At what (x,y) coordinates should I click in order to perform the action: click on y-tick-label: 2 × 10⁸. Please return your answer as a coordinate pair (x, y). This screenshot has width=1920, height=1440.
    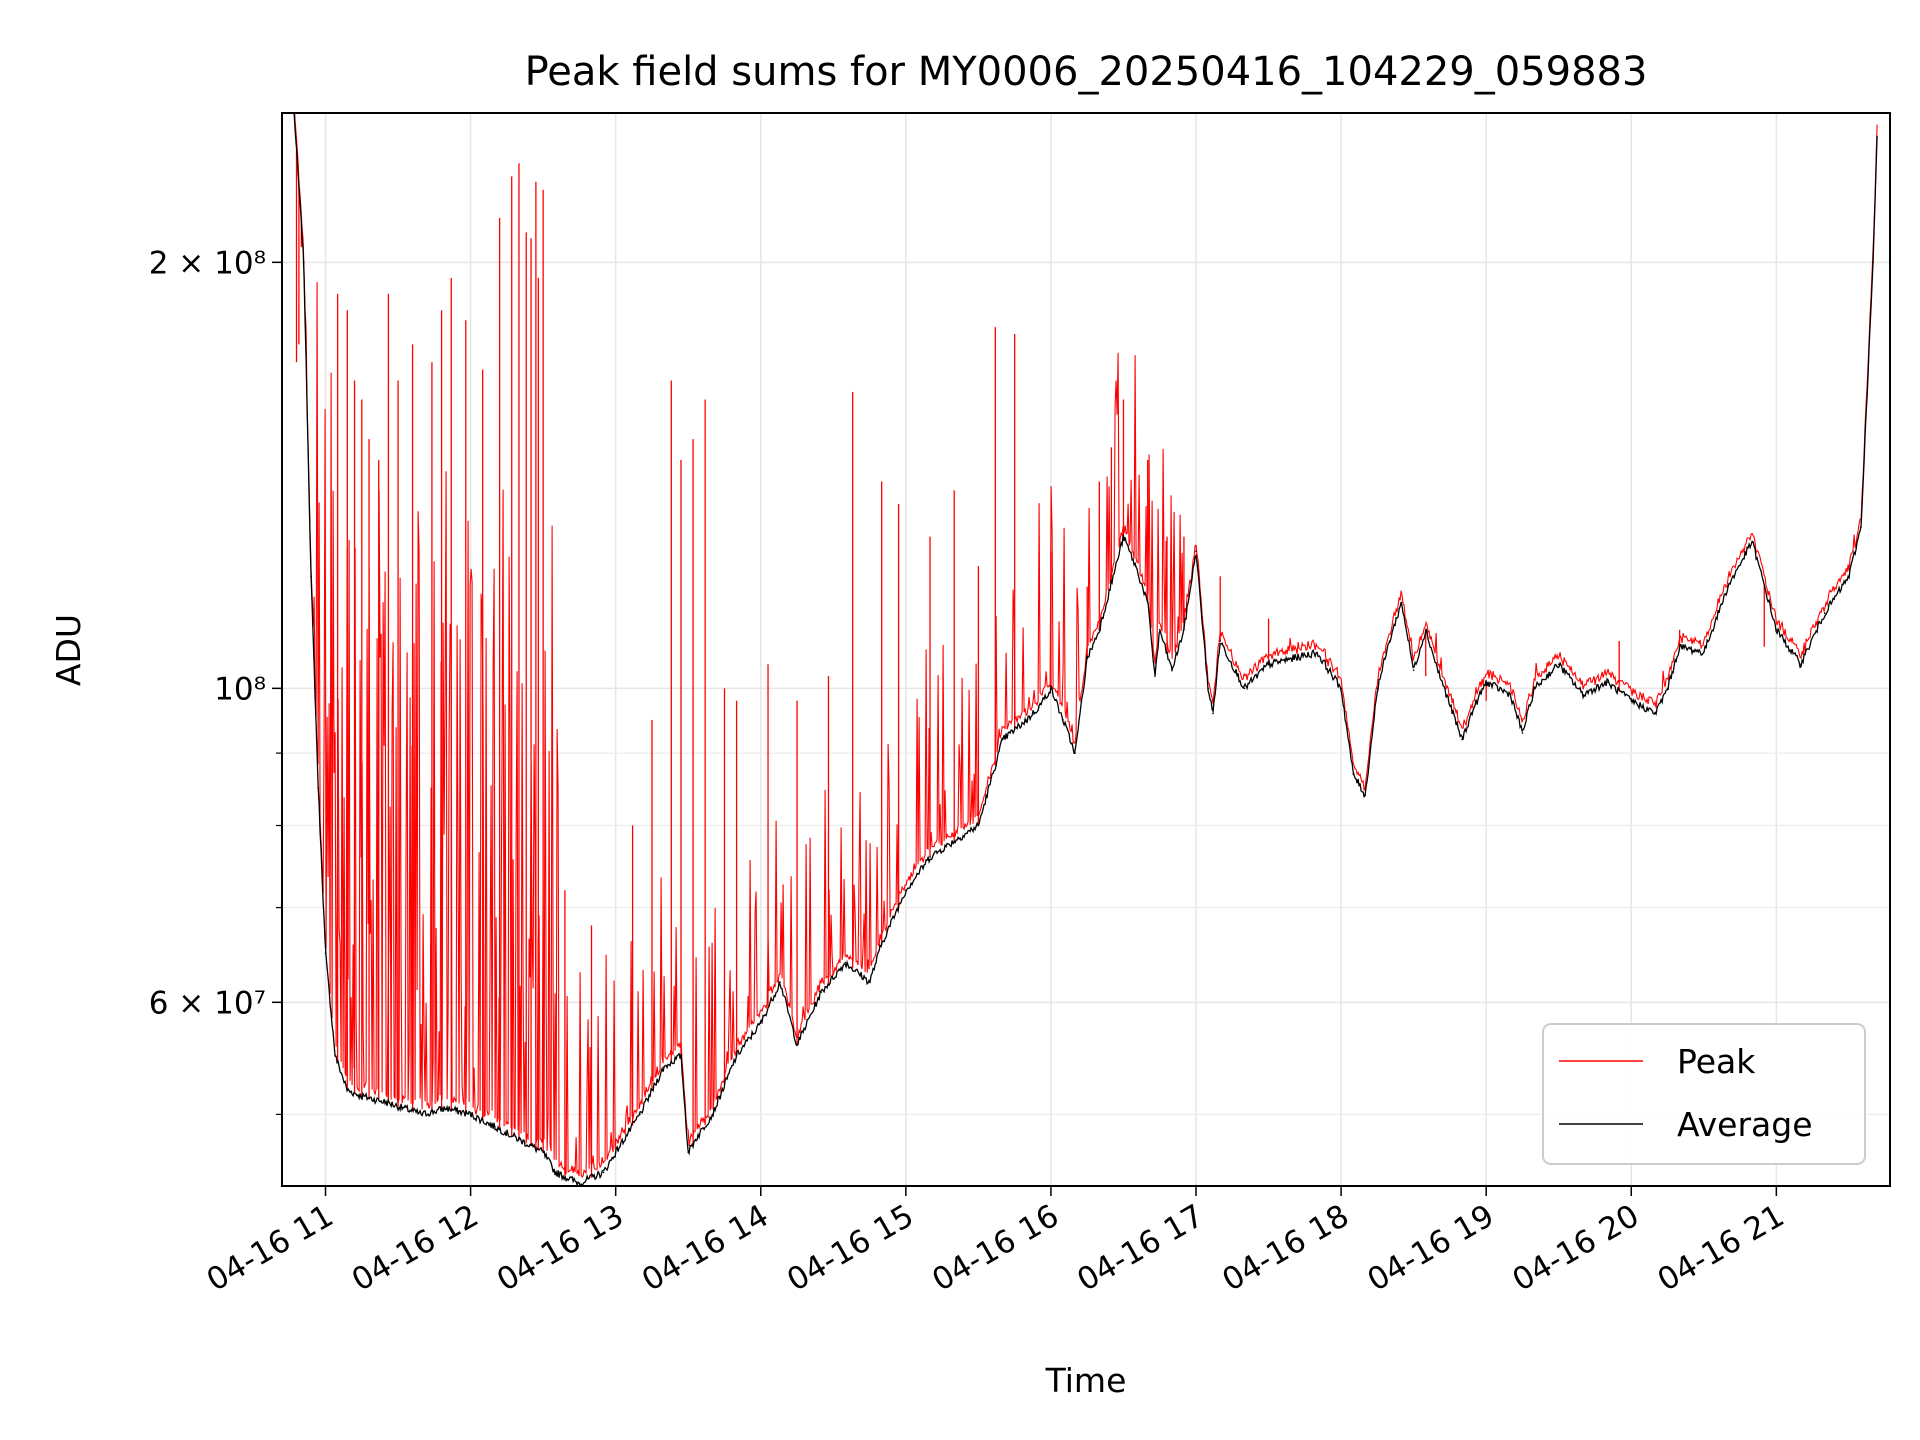
    Looking at the image, I should click on (207, 263).